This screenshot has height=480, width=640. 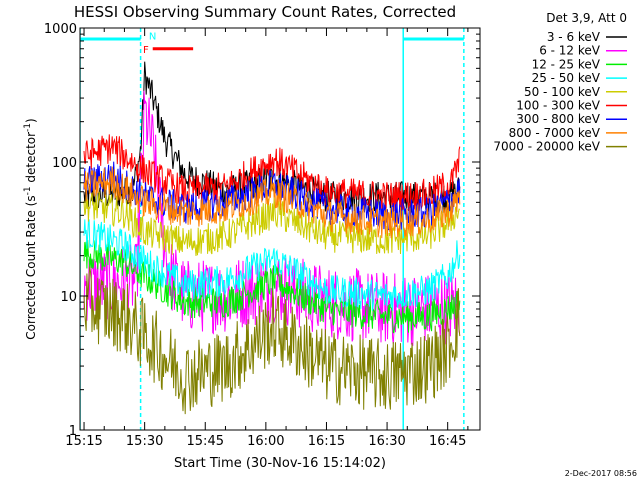 What do you see at coordinates (31, 120) in the screenshot?
I see `y-axis-label-end: )` at bounding box center [31, 120].